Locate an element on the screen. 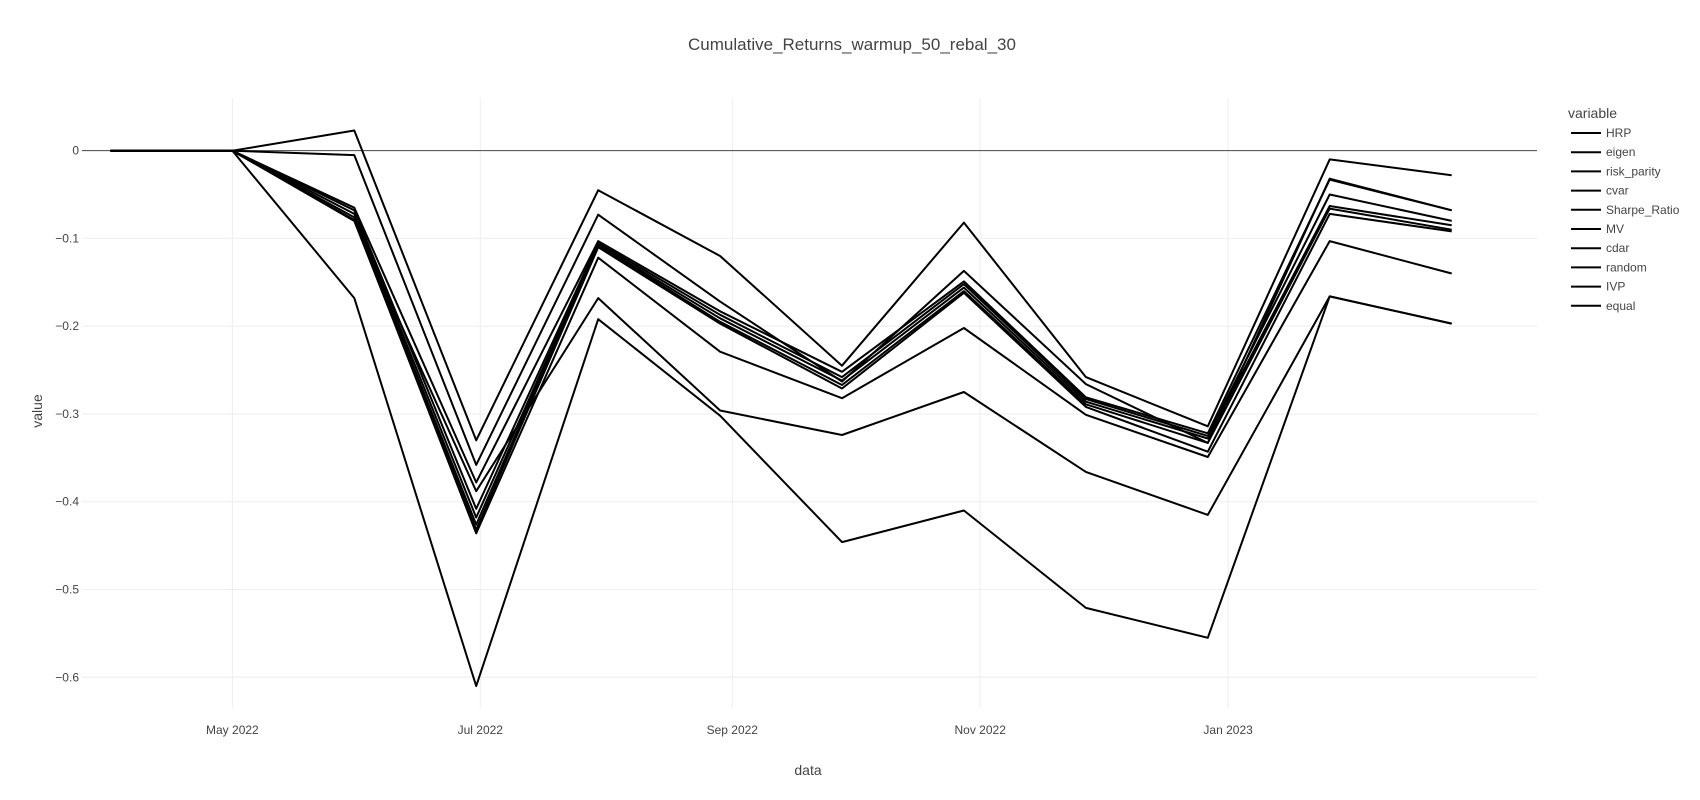  y-tick-label: −0.2 is located at coordinates (67, 326).